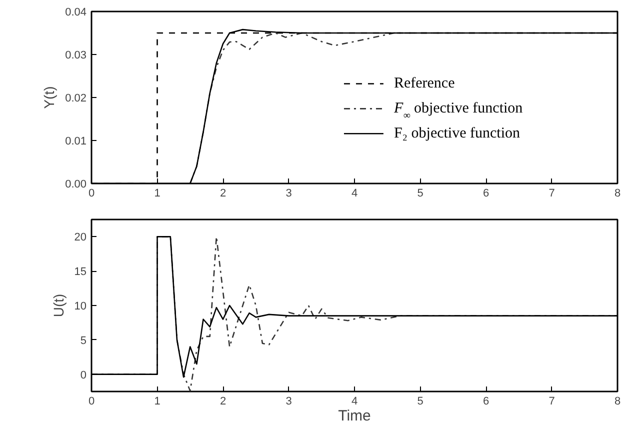 This screenshot has width=633, height=432. I want to click on y-tick-label: 15, so click(80, 272).